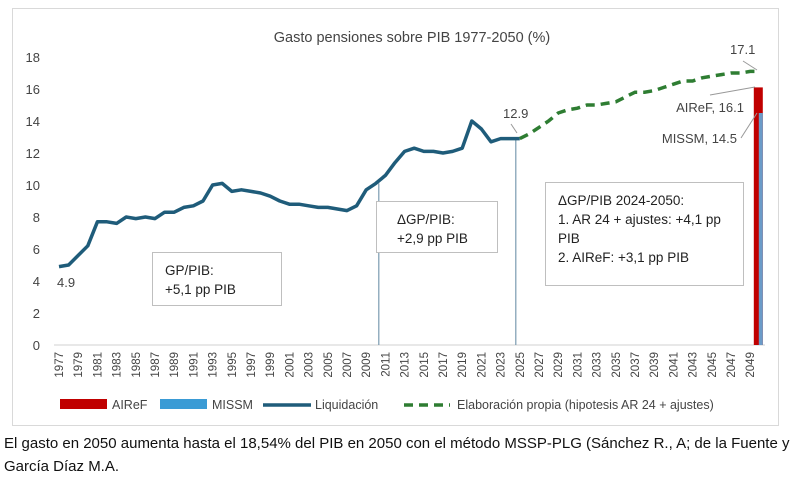  Describe the element at coordinates (233, 365) in the screenshot. I see `x-tick-label: 1995` at that location.